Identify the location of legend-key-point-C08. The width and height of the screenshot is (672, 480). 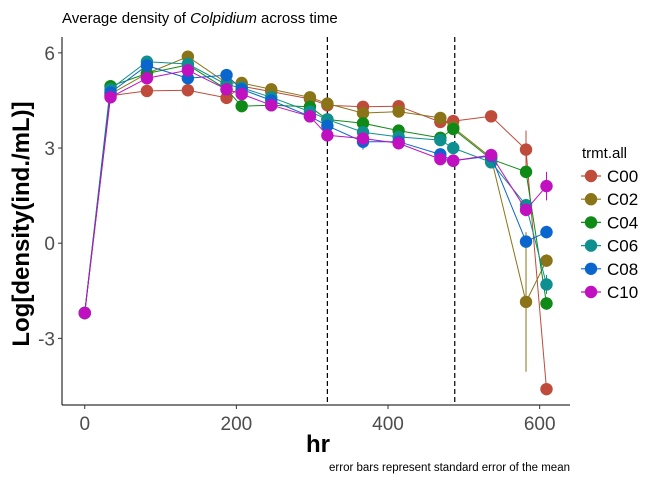
(591, 268).